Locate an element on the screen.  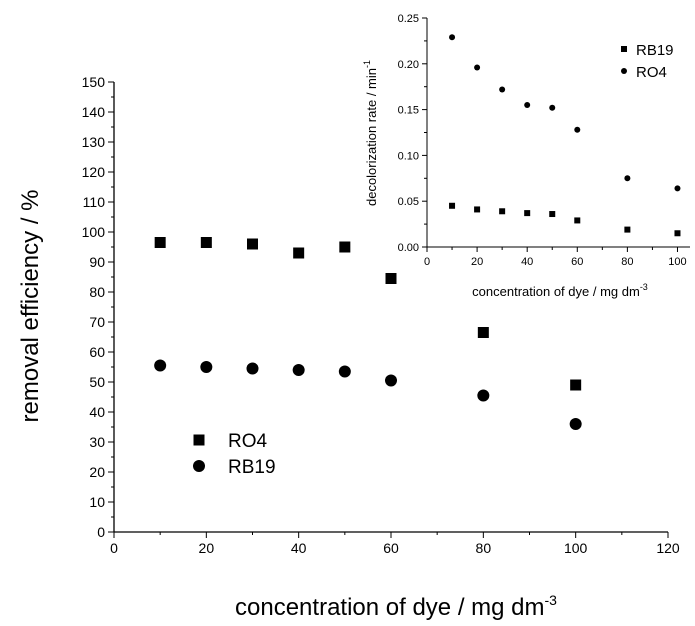
y-tick-label: 120 is located at coordinates (94, 172).